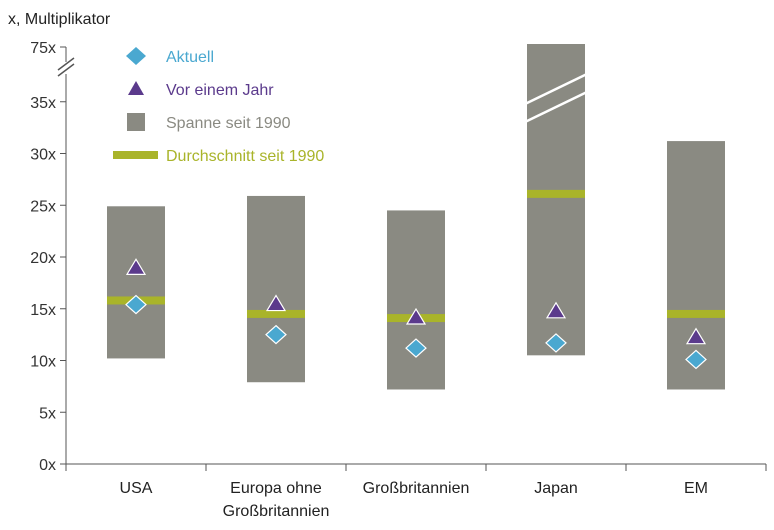 This screenshot has height=530, width=774. I want to click on y-tick-label: 10x, so click(43, 362).